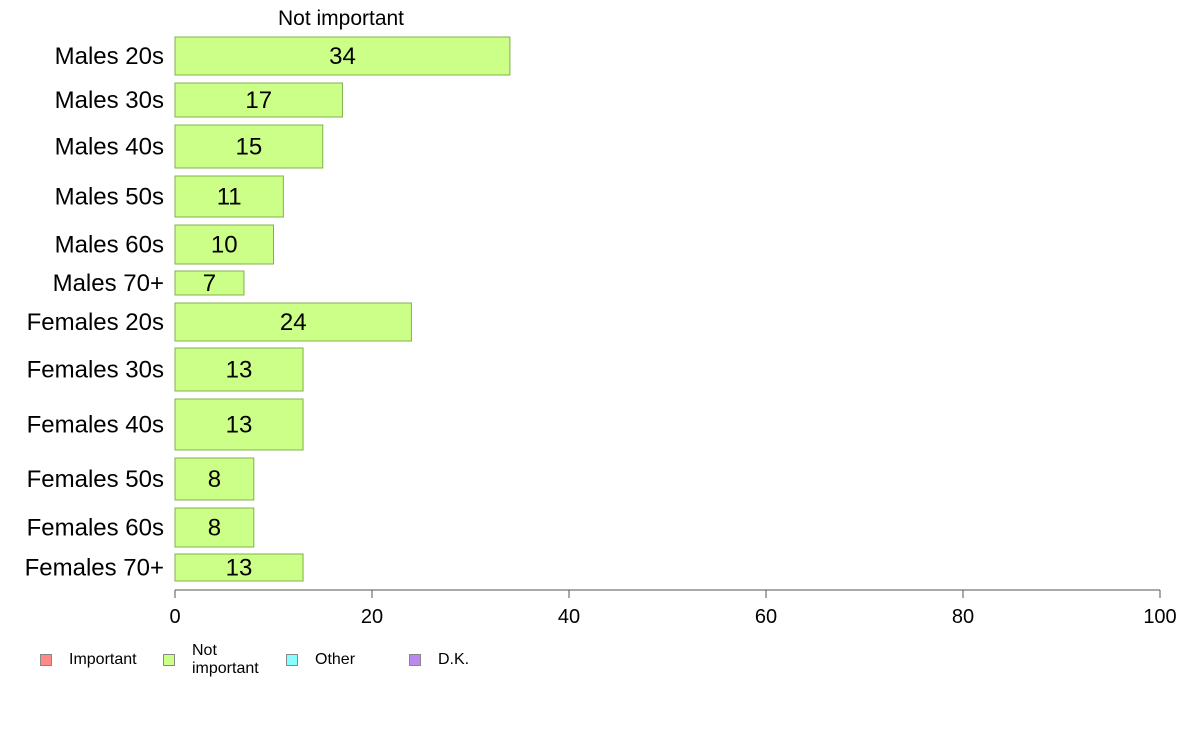 Image resolution: width=1188 pixels, height=736 pixels. What do you see at coordinates (335, 659) in the screenshot?
I see `legend-label-other: Other` at bounding box center [335, 659].